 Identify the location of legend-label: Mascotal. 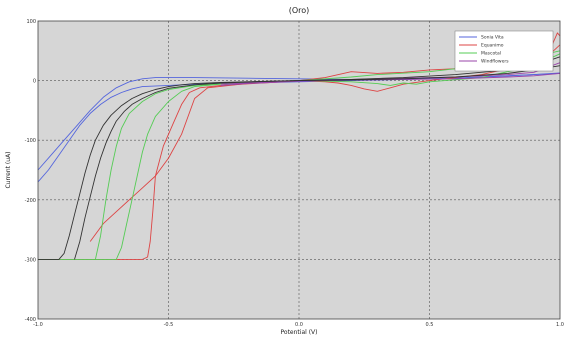
(491, 54).